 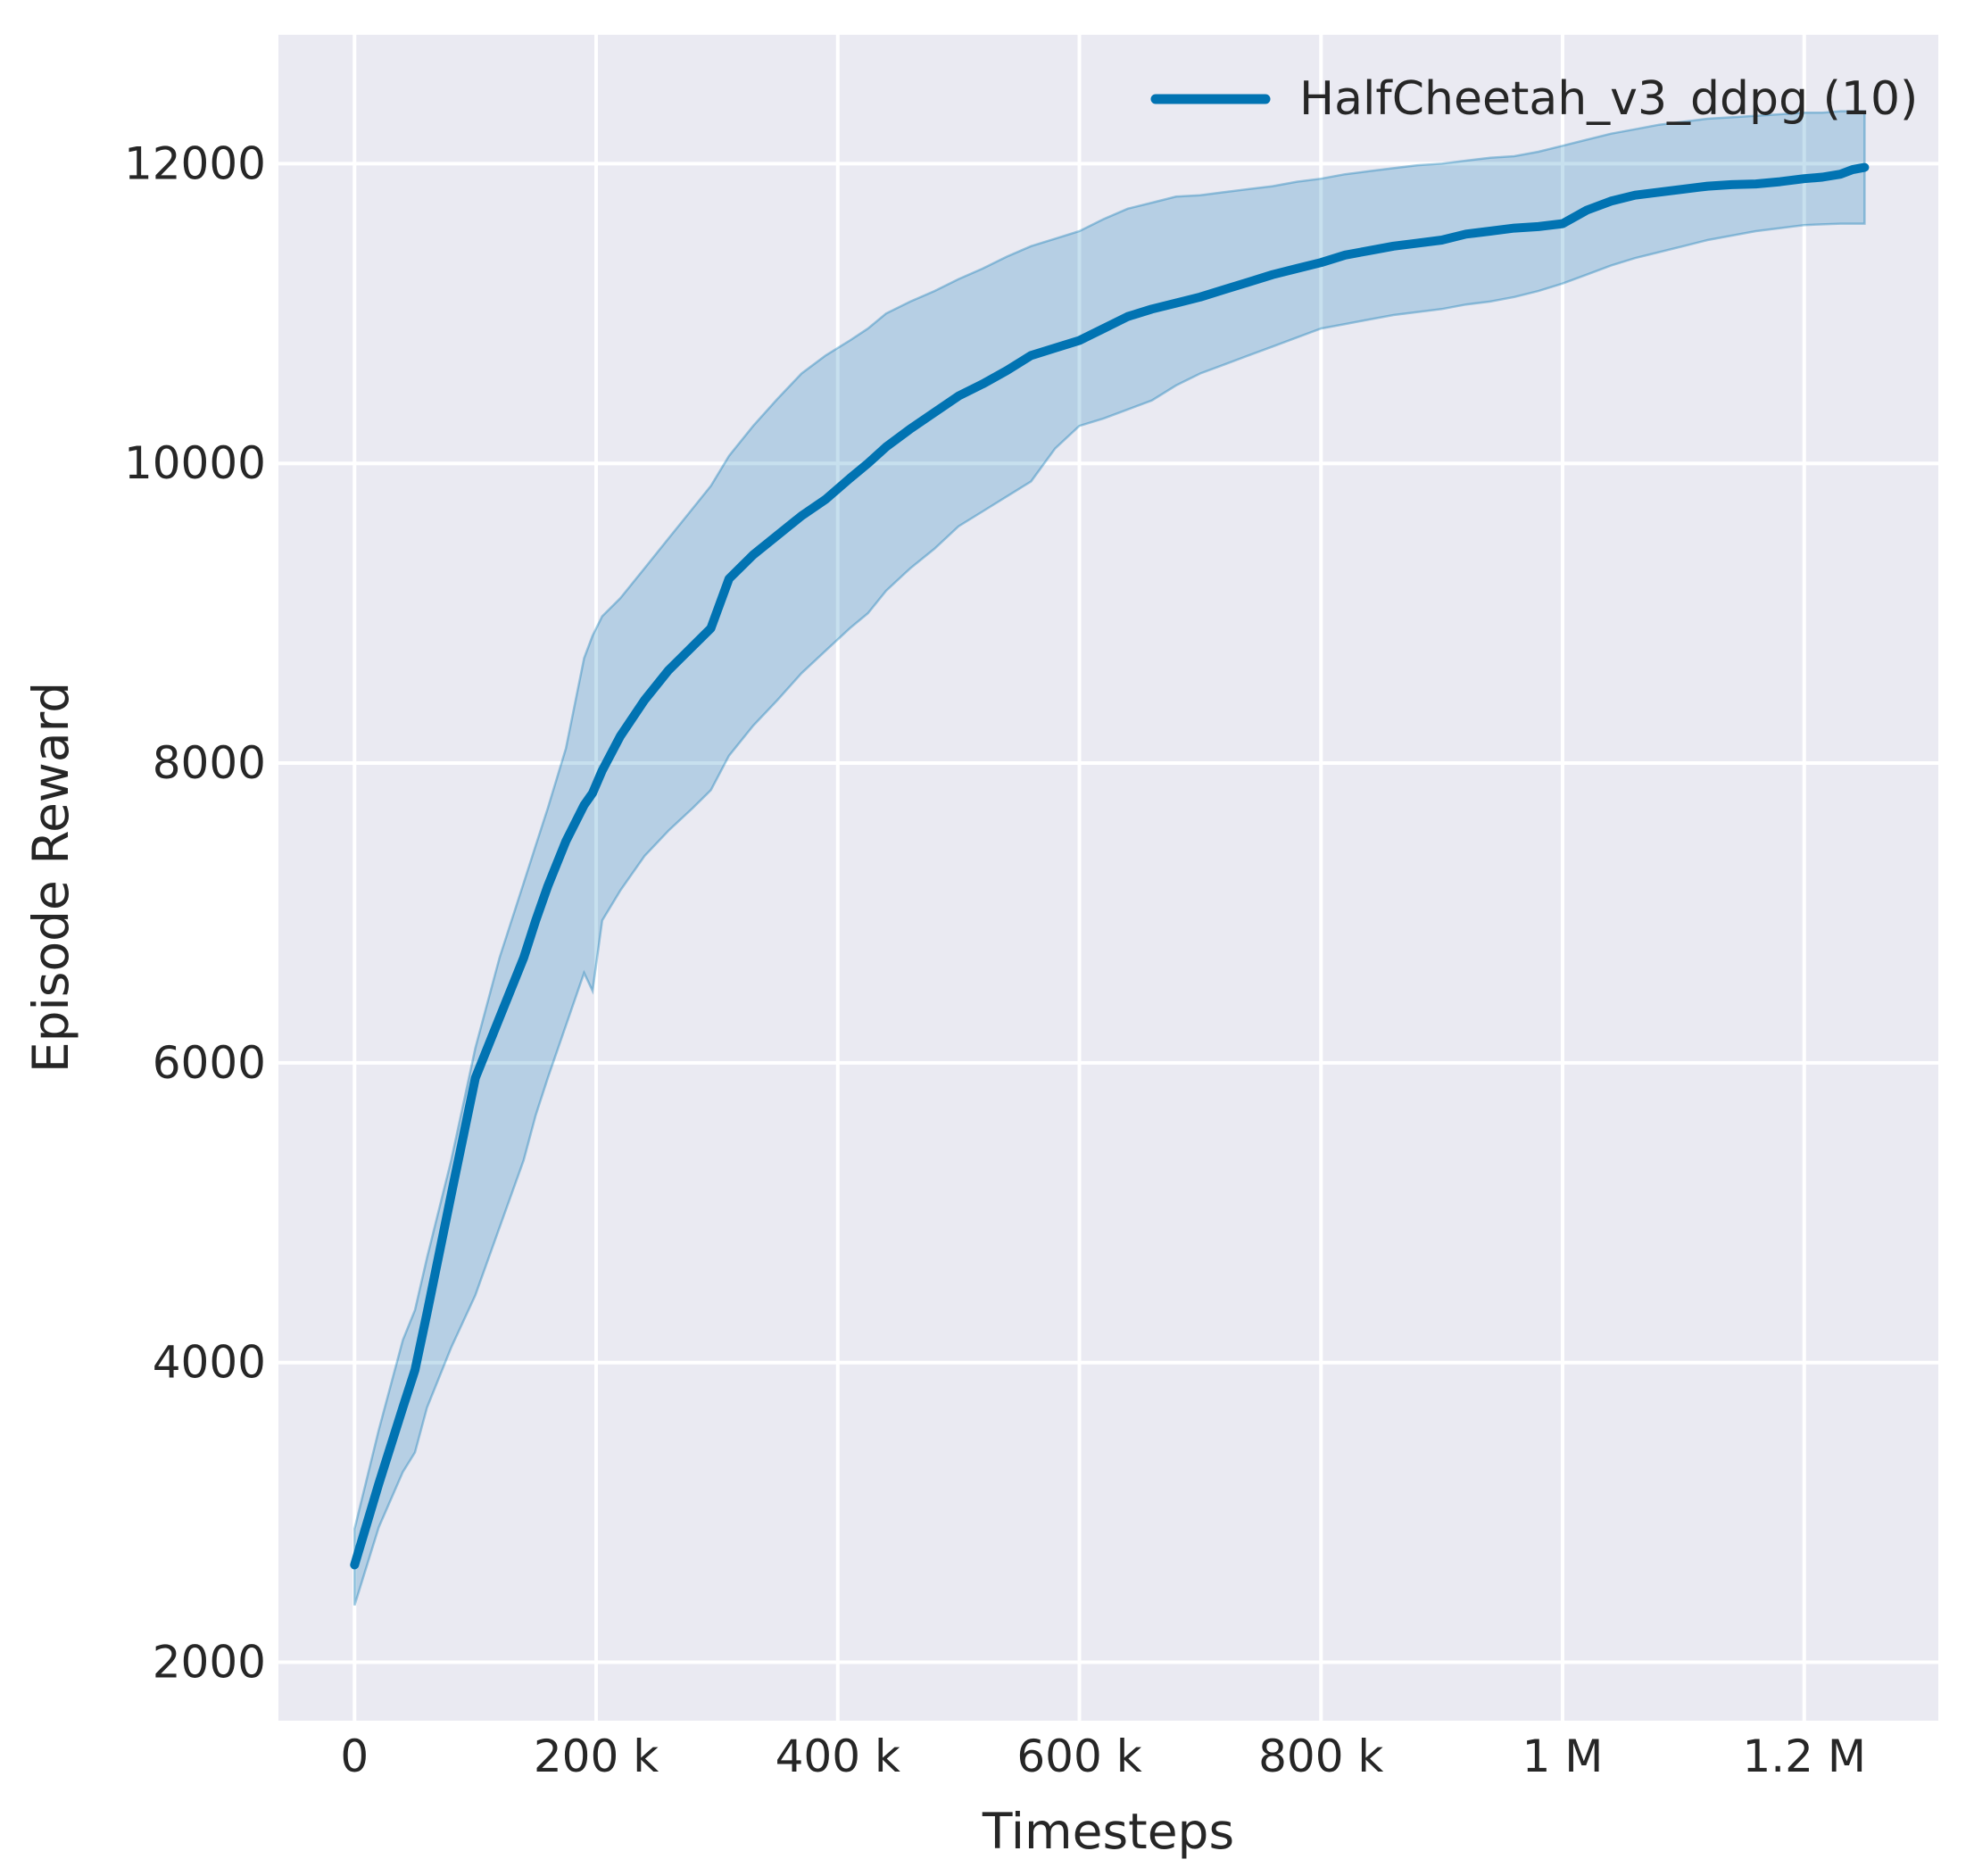 I want to click on x-tick-label: 600 k, so click(x=1078, y=1756).